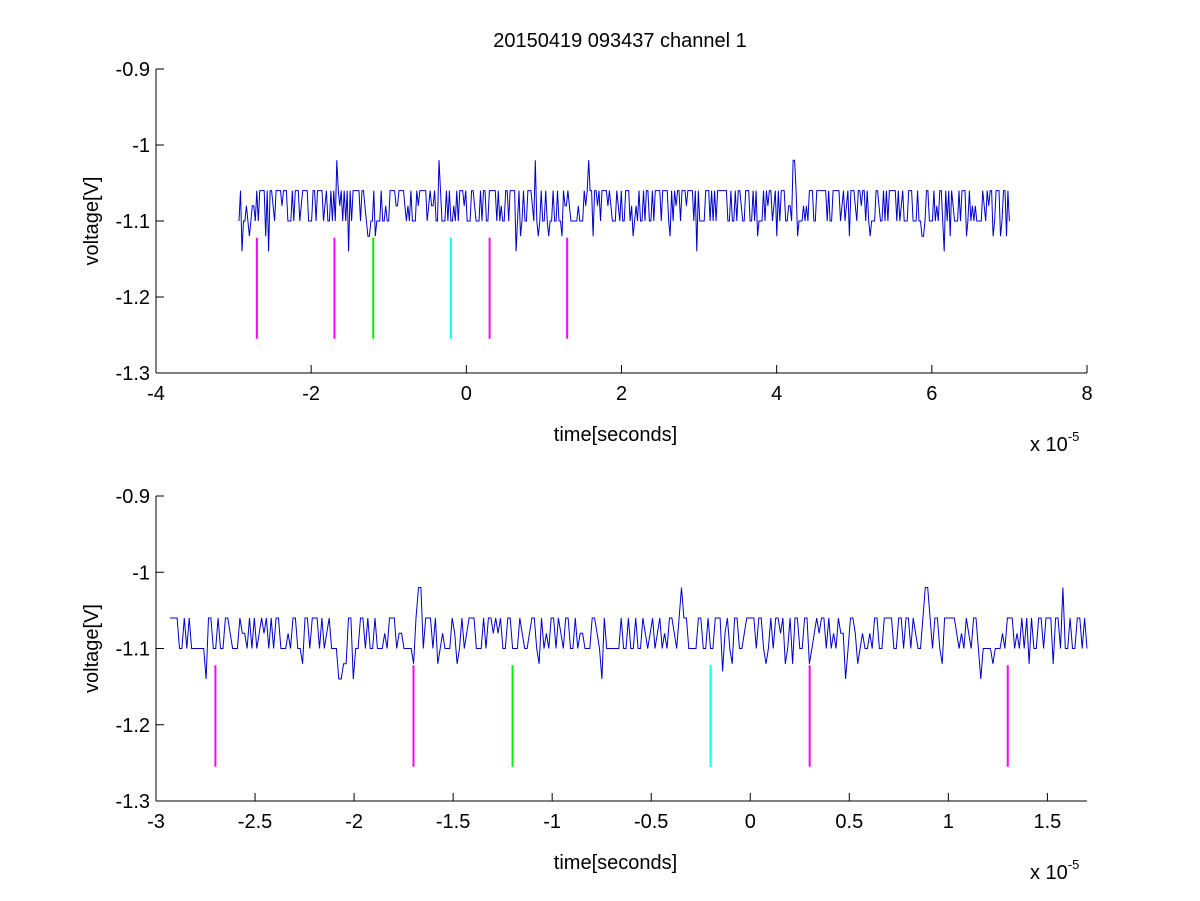 This screenshot has height=901, width=1200. I want to click on x-tick-label: 6, so click(931, 394).